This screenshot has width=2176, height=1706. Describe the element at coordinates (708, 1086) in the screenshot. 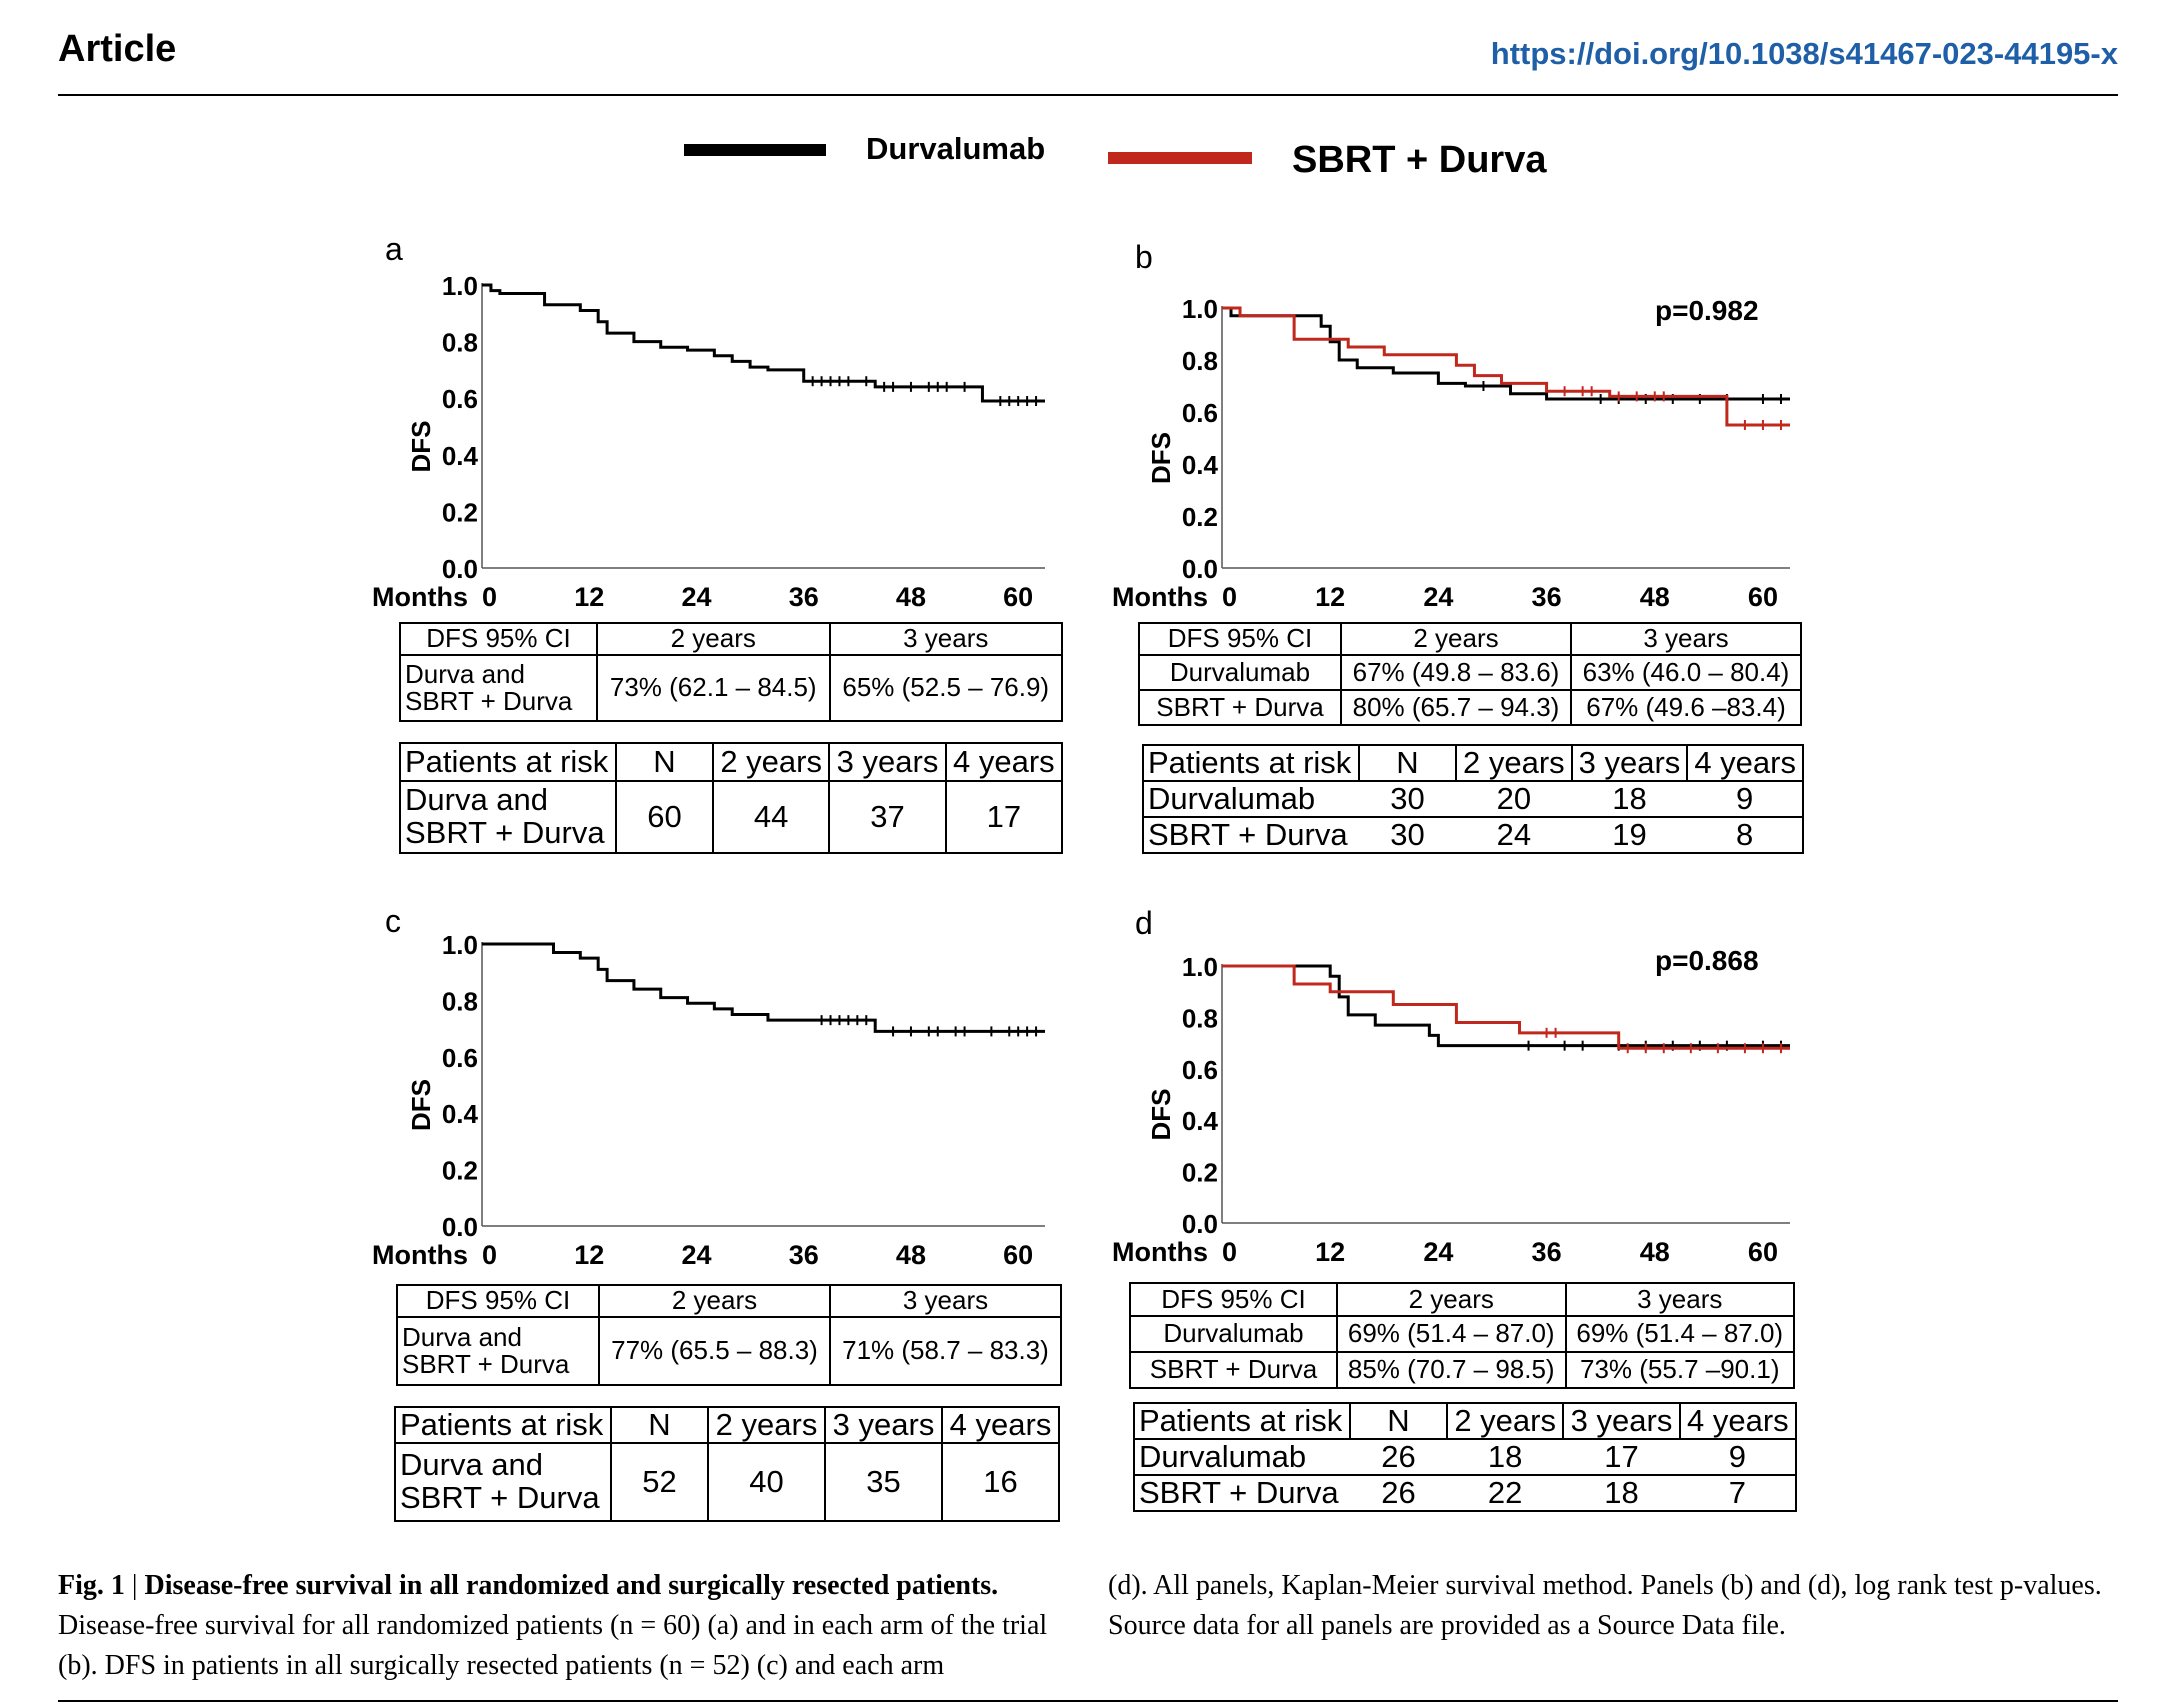

I see `plot-panel-c: c 0.0 0.2 0.4 0.6 0.8 1.0 DFS Months 0 12 24 36 48 60` at that location.